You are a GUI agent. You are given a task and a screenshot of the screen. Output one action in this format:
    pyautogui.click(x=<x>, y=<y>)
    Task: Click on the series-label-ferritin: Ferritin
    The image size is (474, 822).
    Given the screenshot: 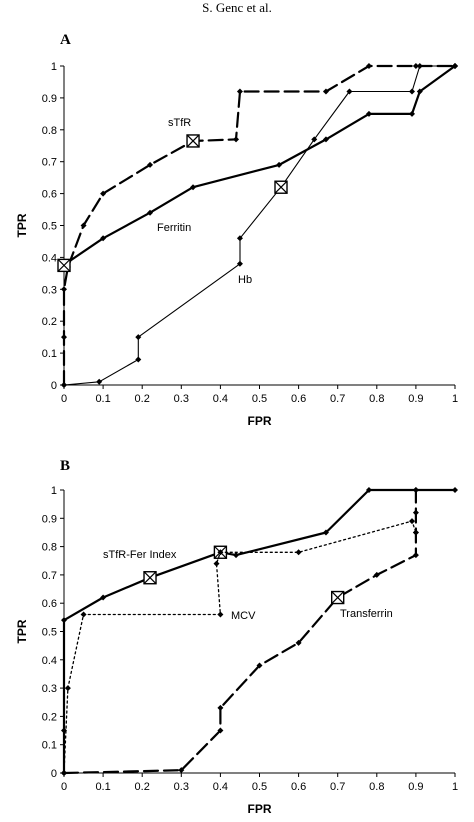 What is the action you would take?
    pyautogui.click(x=174, y=228)
    